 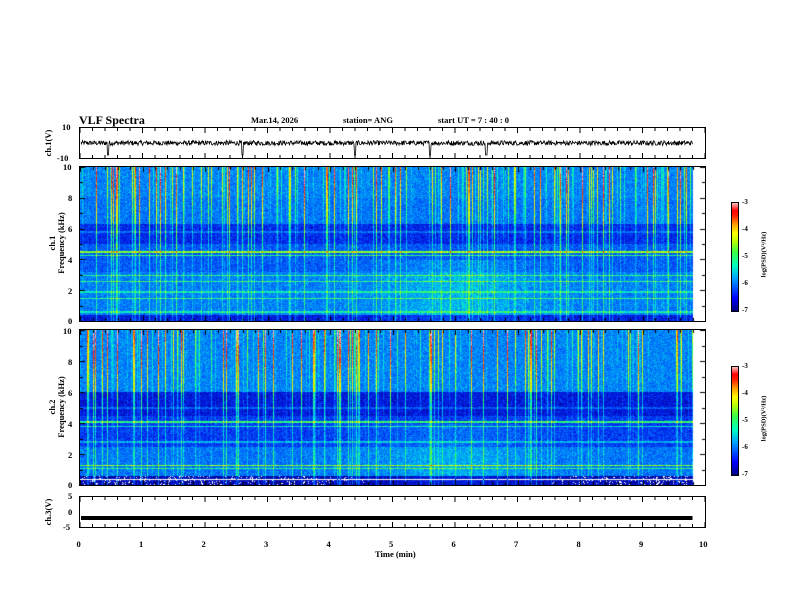 What do you see at coordinates (67, 167) in the screenshot?
I see `ch1-ytick-10: 10` at bounding box center [67, 167].